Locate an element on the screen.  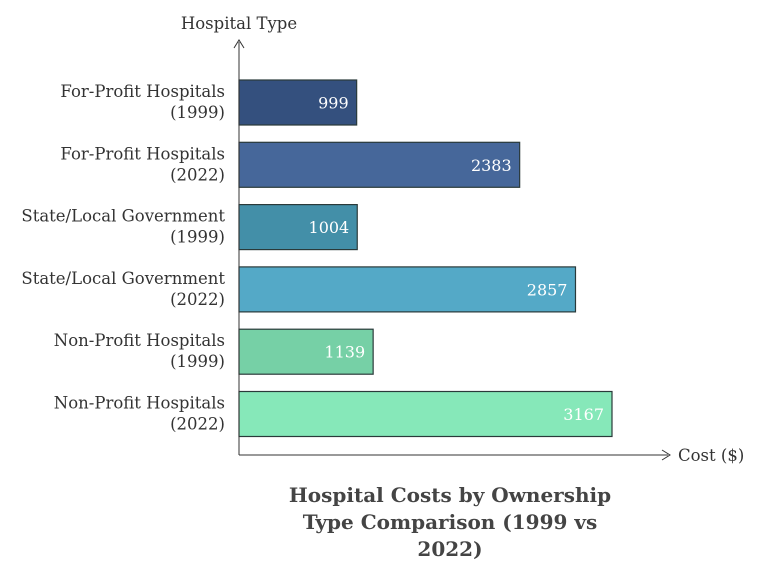
chart-title-line-2: Type Comparison (1999 vs is located at coordinates (450, 522).